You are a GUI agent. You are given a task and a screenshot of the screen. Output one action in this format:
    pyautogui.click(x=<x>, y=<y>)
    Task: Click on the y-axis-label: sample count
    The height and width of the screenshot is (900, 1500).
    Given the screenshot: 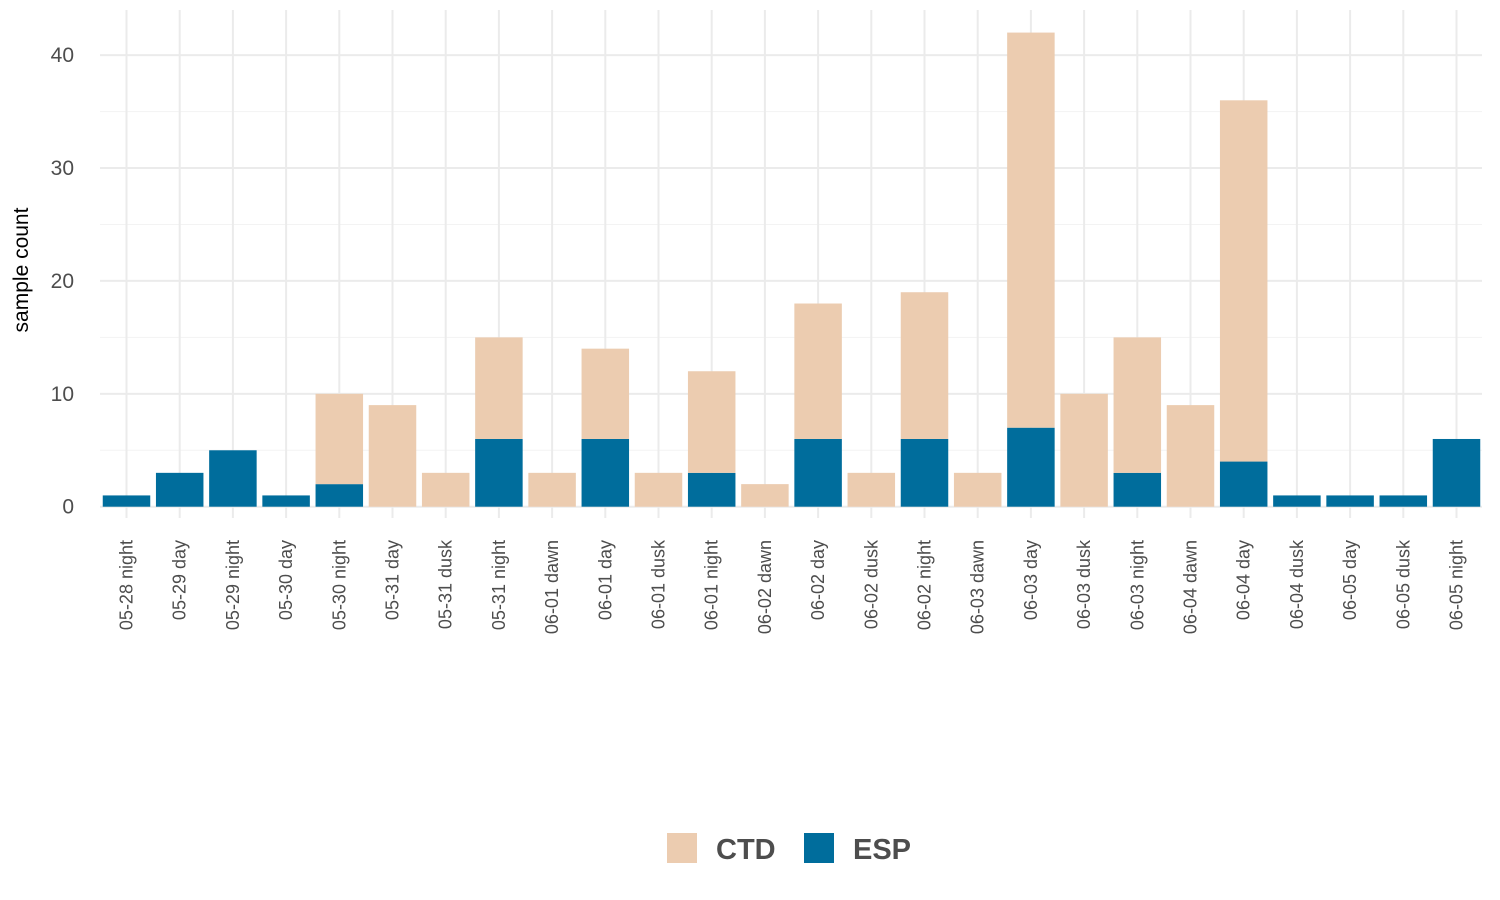 What is the action you would take?
    pyautogui.click(x=21, y=269)
    